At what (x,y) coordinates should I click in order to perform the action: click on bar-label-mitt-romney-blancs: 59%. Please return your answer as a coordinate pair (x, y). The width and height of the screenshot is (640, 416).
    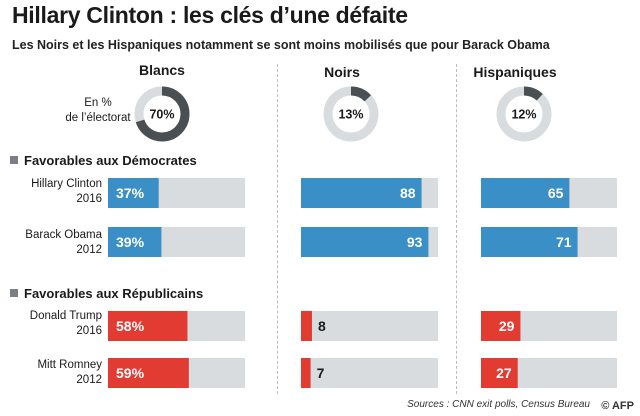
    Looking at the image, I should click on (130, 373).